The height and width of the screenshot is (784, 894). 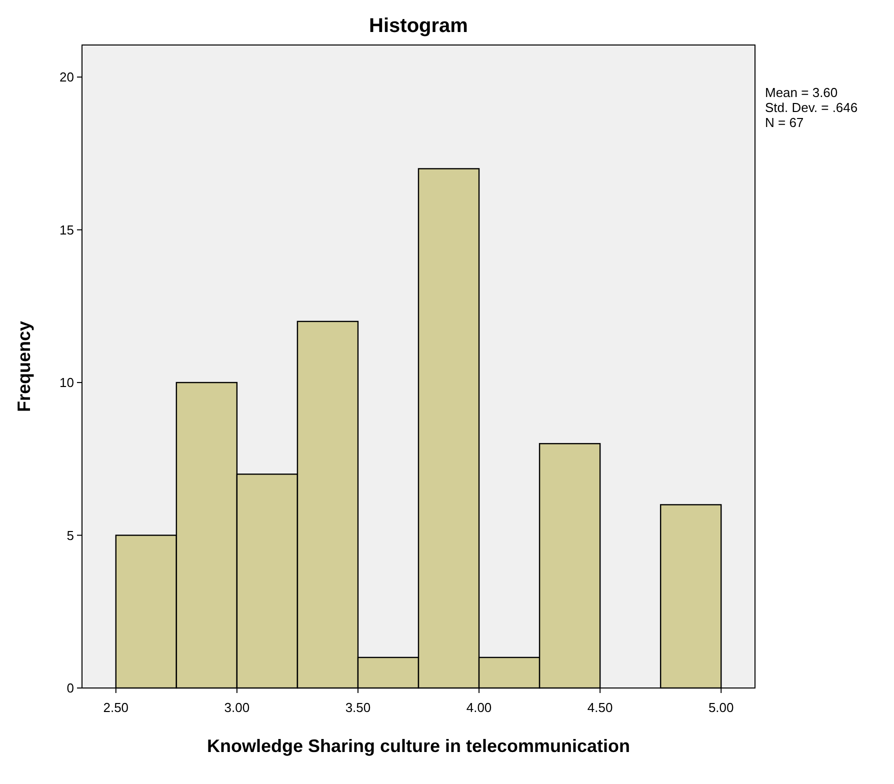 I want to click on chart-title: Histogram, so click(x=418, y=26).